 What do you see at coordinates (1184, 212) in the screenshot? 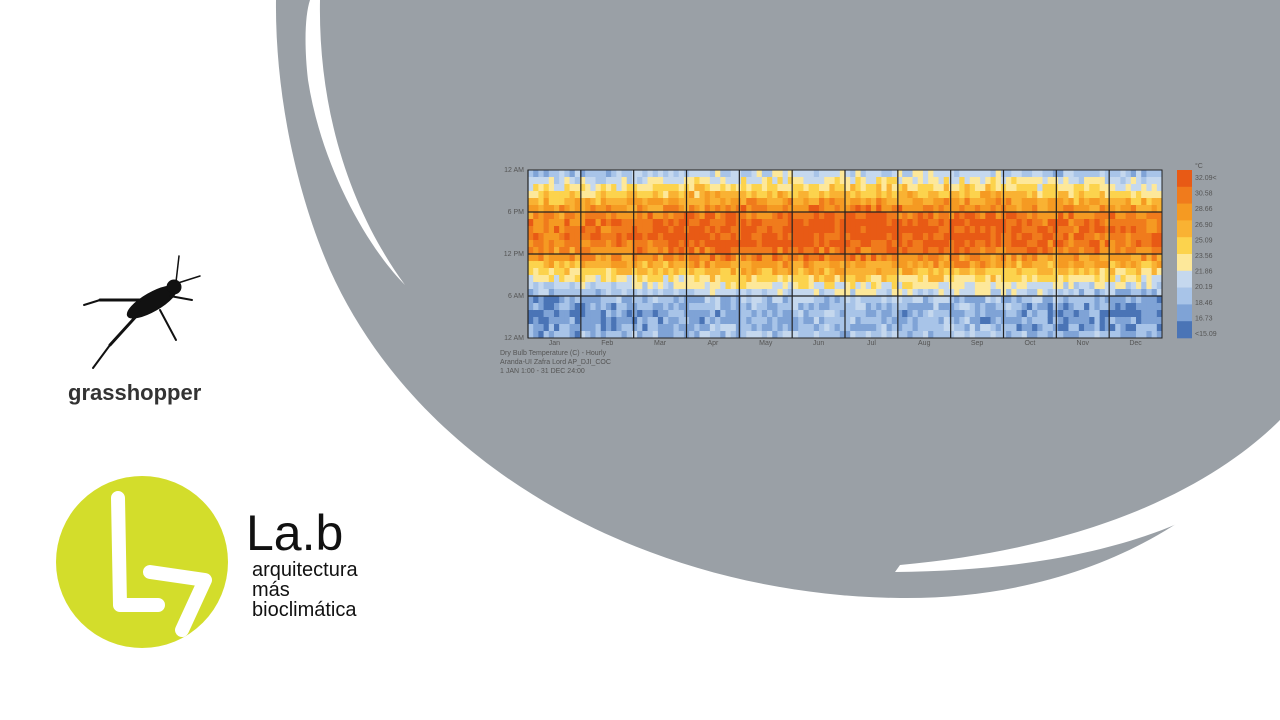
I see `legend-swatch` at bounding box center [1184, 212].